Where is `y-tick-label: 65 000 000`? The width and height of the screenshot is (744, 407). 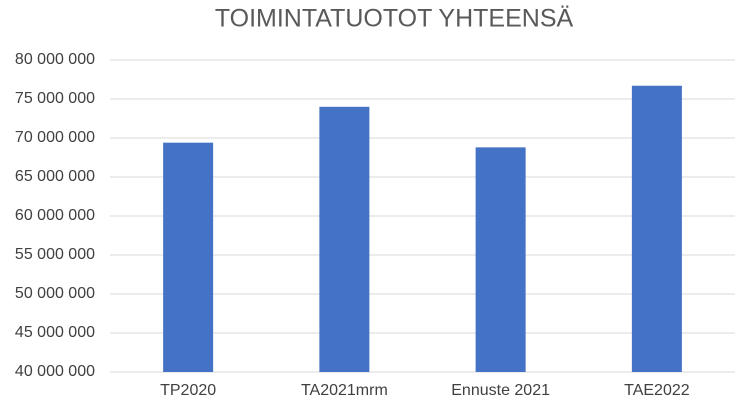 y-tick-label: 65 000 000 is located at coordinates (55, 176).